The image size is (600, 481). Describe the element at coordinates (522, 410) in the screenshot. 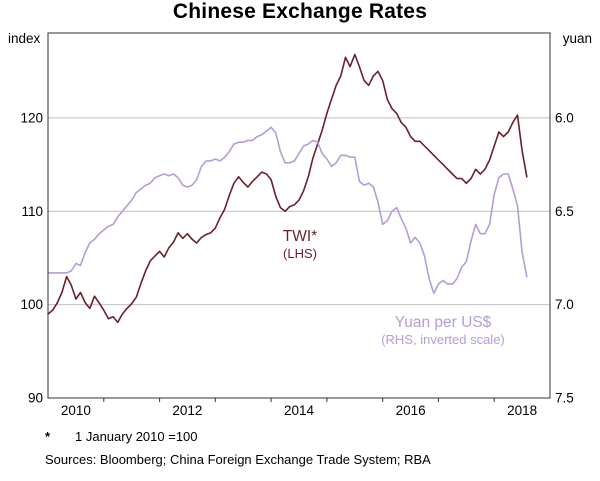

I see `x-axis-label: 2018` at that location.